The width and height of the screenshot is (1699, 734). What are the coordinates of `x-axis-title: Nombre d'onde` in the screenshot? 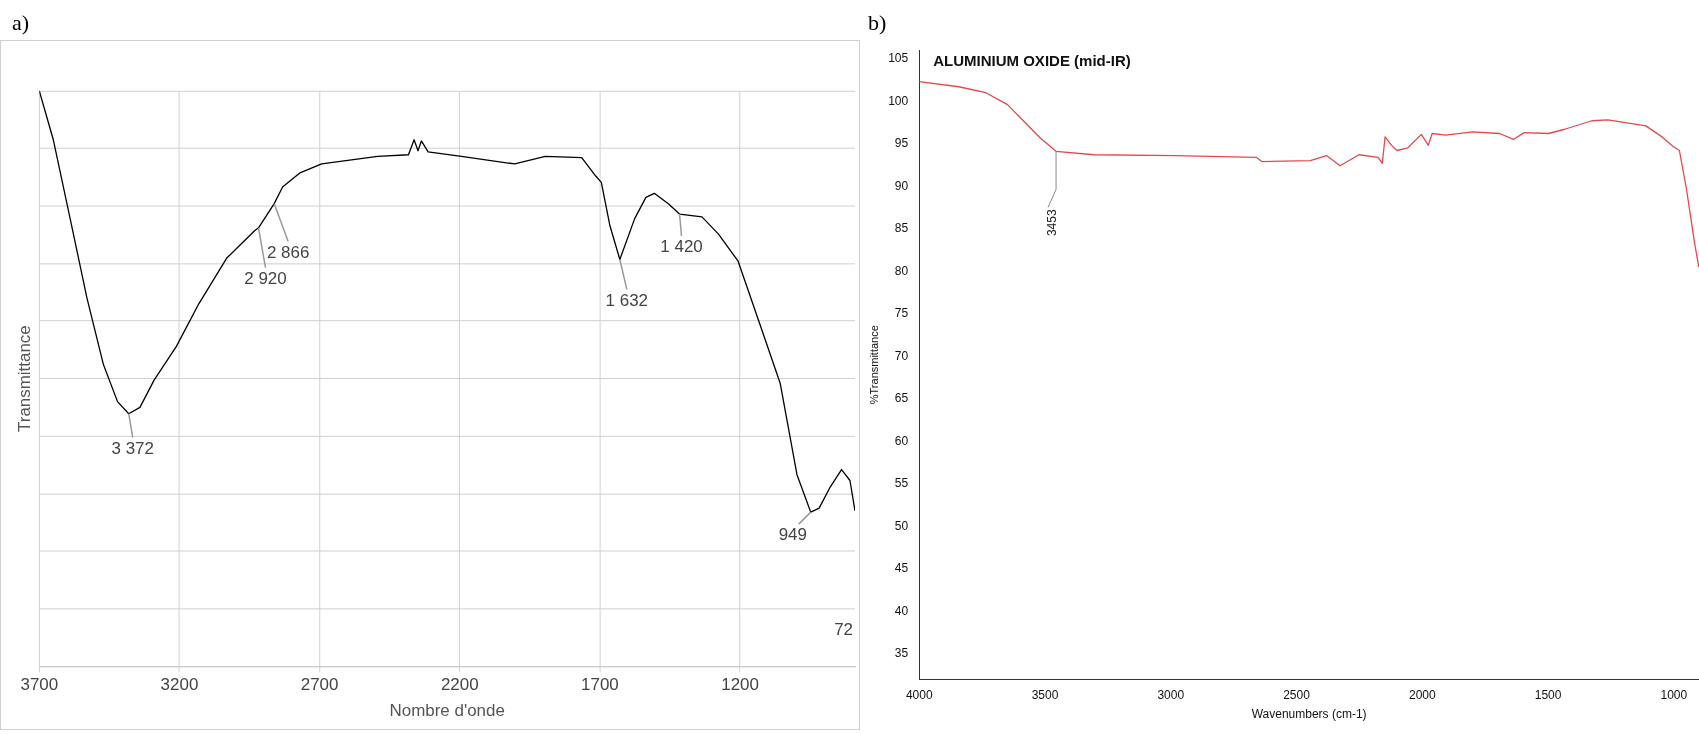 It's located at (447, 710).